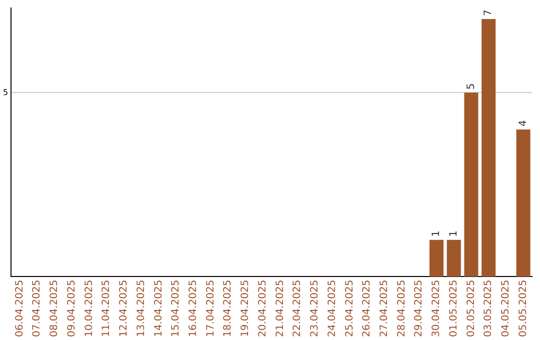  Describe the element at coordinates (367, 309) in the screenshot. I see `x-tick-label: 26.04.2025` at that location.